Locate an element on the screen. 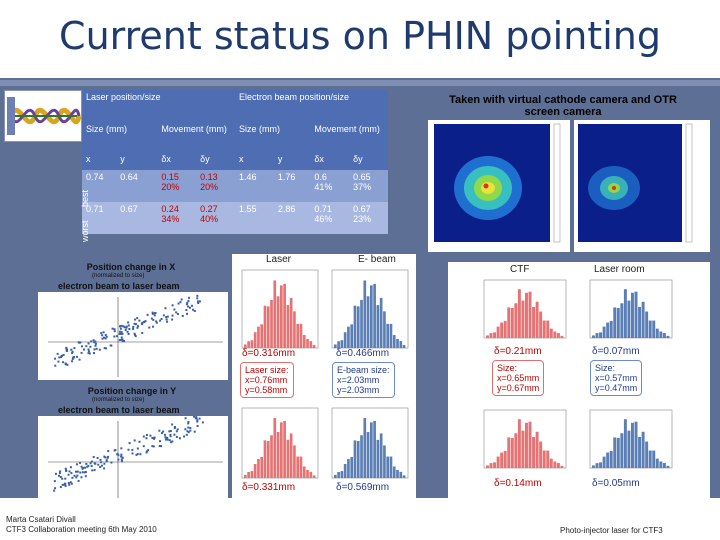  ebeam-size-header: Size (mm) is located at coordinates (259, 129).